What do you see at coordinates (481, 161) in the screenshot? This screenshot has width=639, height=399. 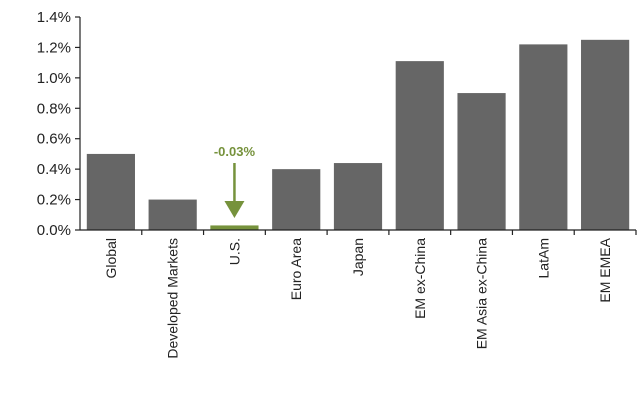 I see `bar-em-asia-ex-china` at bounding box center [481, 161].